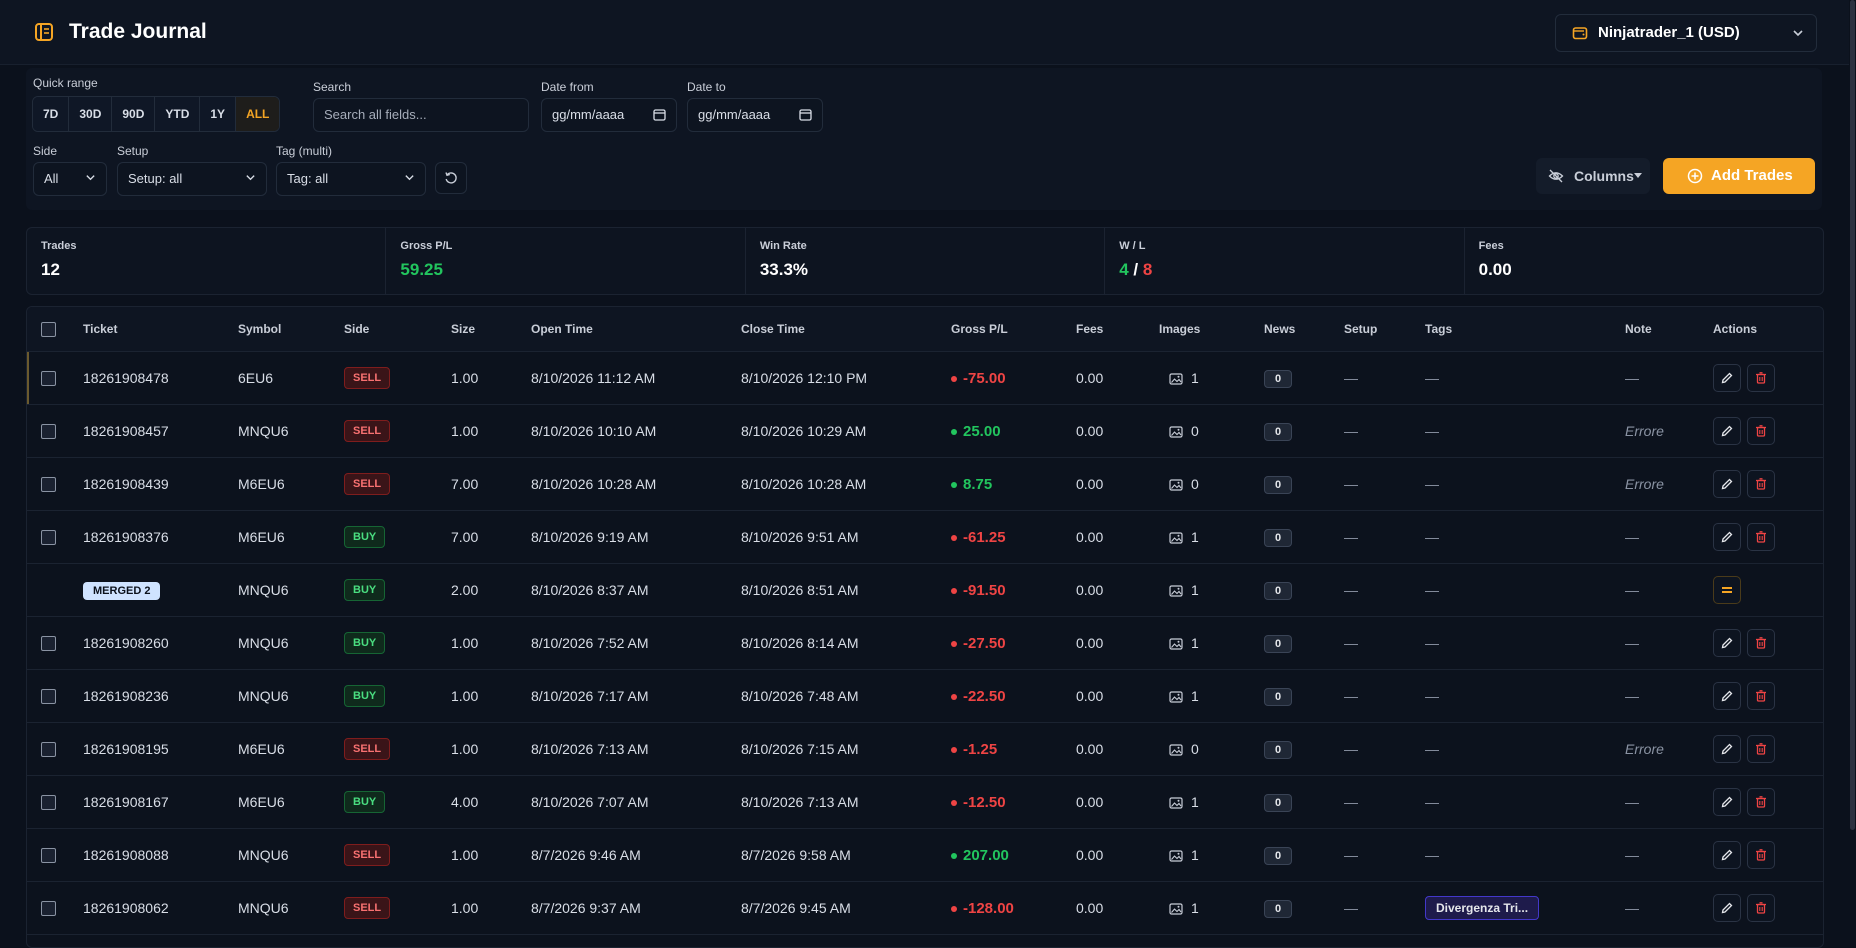 The image size is (1856, 948). I want to click on column-header: Setup, so click(1384, 329).